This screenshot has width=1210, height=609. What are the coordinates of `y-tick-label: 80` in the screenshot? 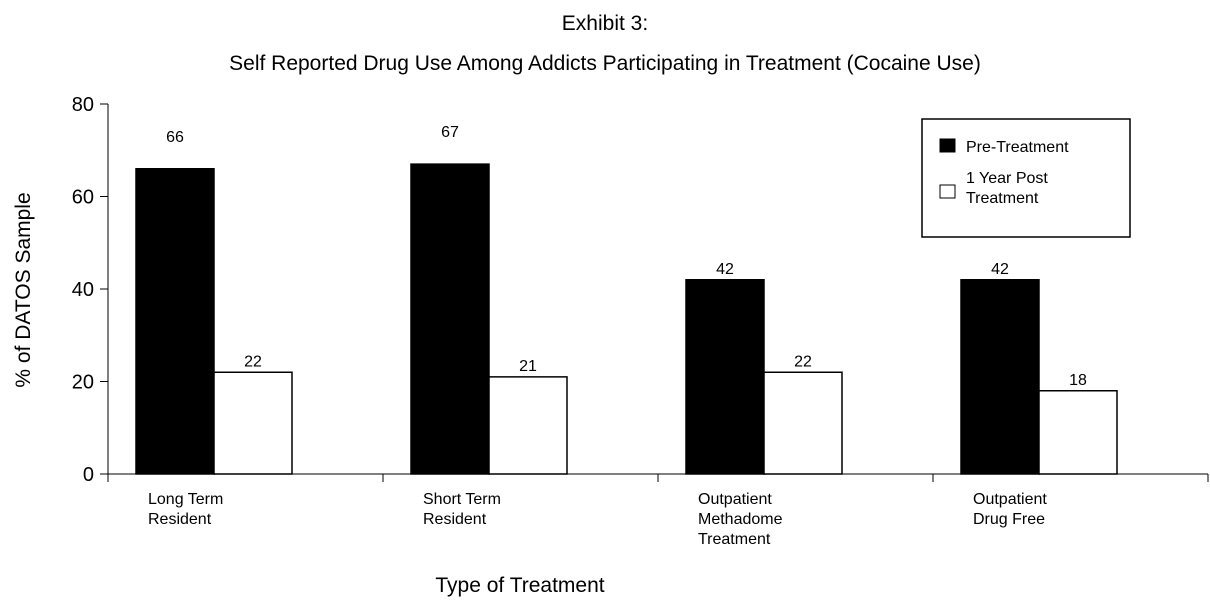 It's located at (83, 105).